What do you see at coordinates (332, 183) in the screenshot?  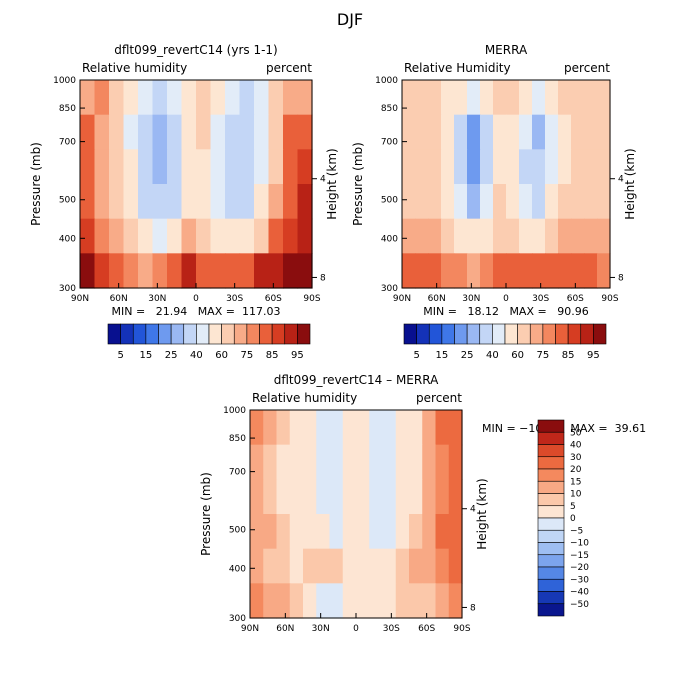 I see `y2-axis-label: Height (km)` at bounding box center [332, 183].